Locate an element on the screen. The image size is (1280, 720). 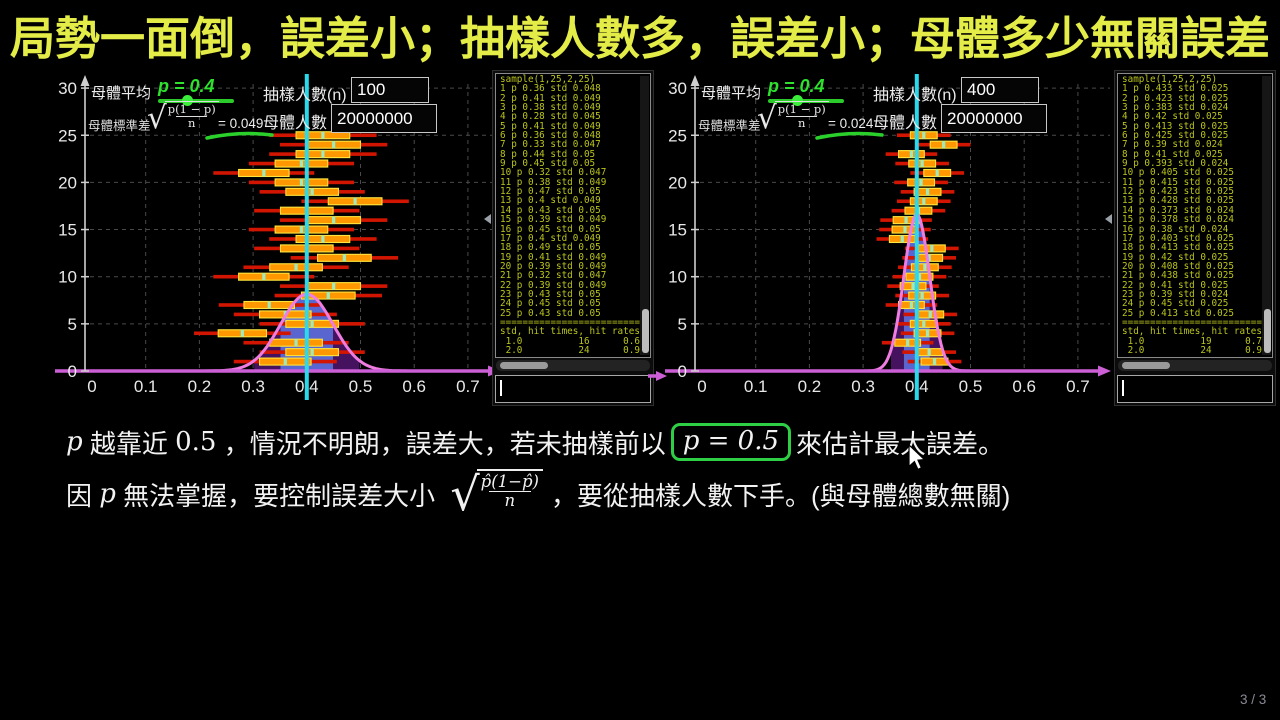
sample-row: 4 p 0.28 std 0.045 is located at coordinates (550, 117).